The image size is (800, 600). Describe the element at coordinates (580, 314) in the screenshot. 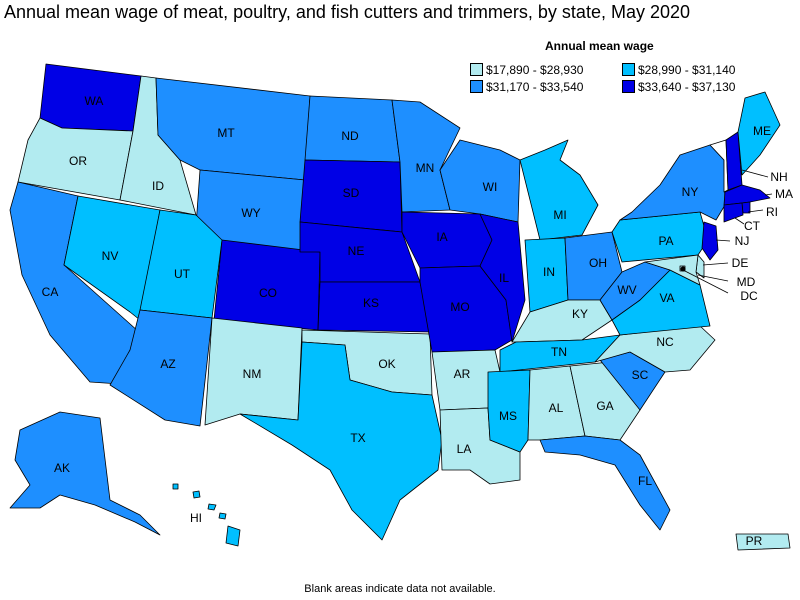

I see `label-ky: KY` at that location.